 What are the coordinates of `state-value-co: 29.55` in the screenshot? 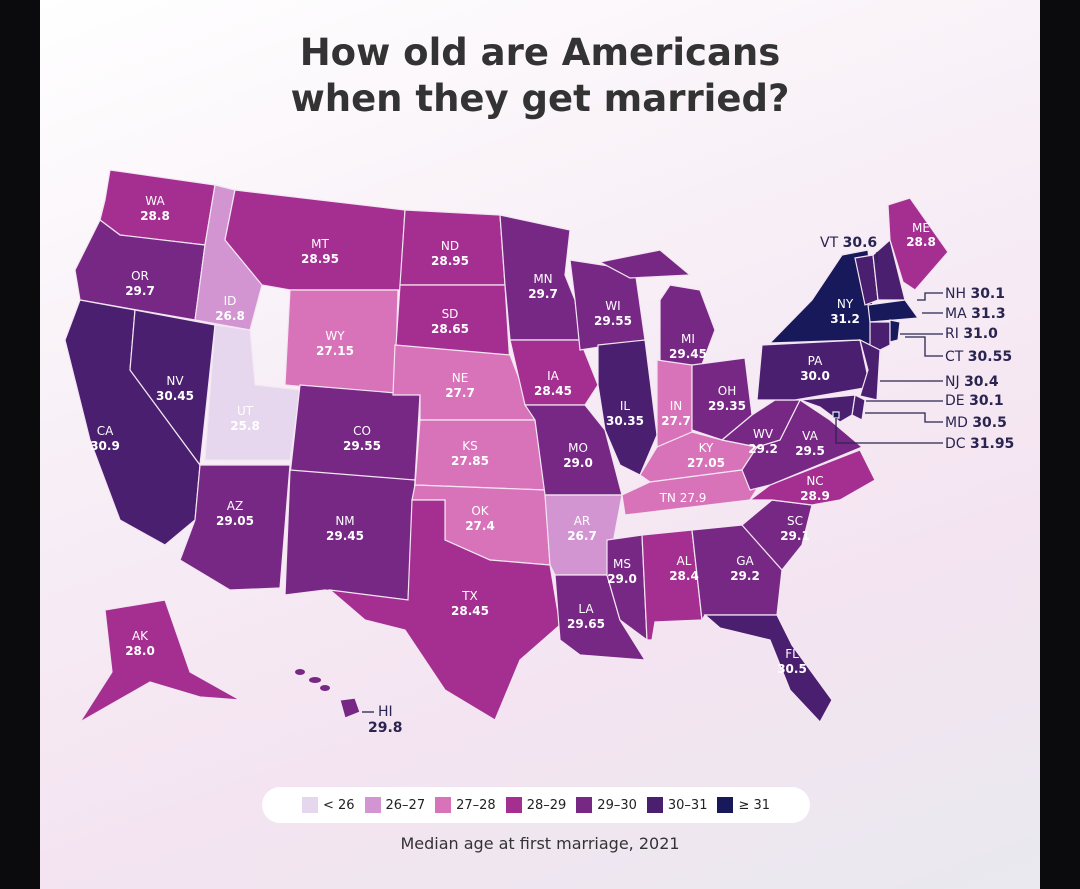 It's located at (362, 446).